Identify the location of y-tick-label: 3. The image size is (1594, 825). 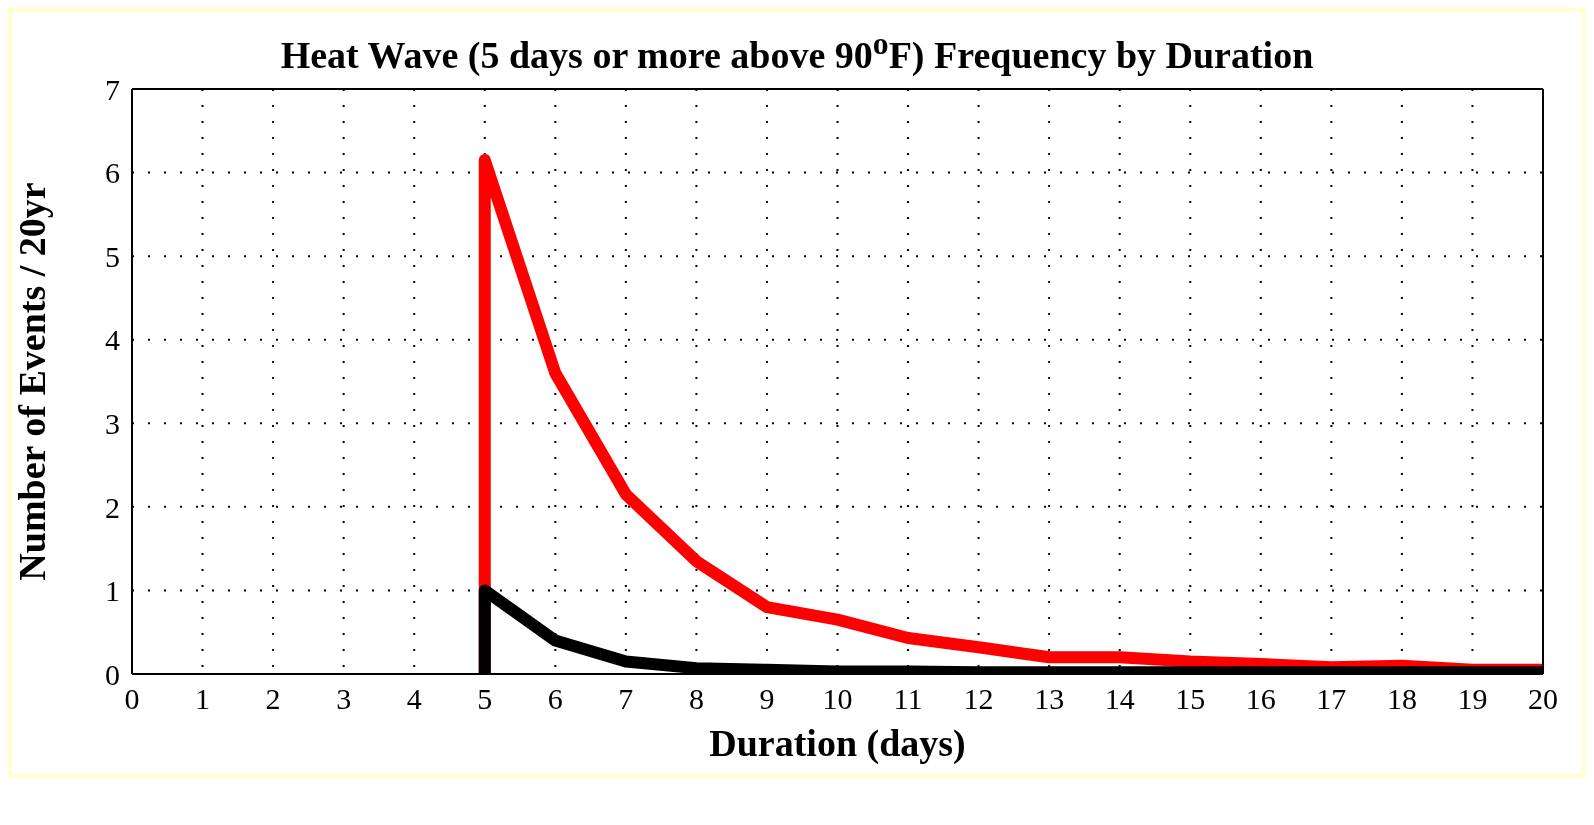
(112, 423).